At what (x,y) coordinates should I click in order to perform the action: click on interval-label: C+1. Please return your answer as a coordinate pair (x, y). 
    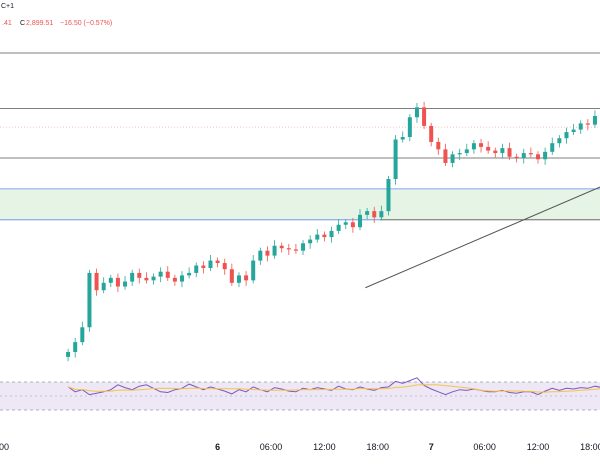
    Looking at the image, I should click on (8, 6).